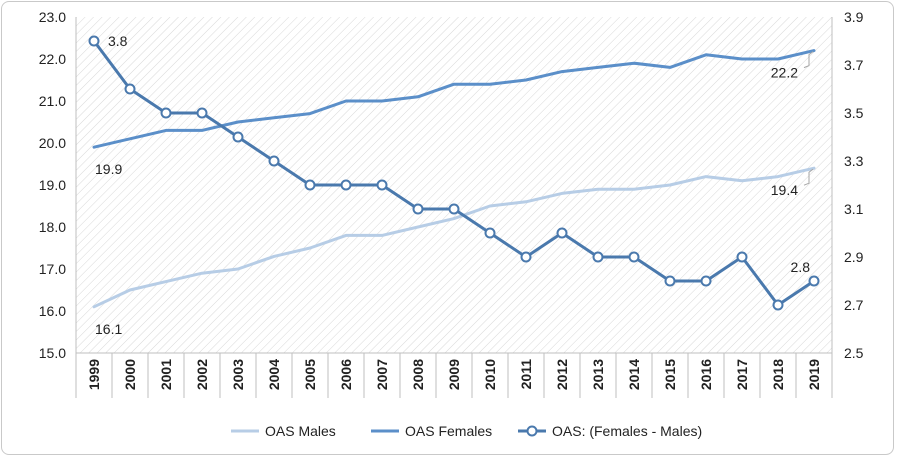  What do you see at coordinates (854, 161) in the screenshot?
I see `y-right-tick-label: 3.3` at bounding box center [854, 161].